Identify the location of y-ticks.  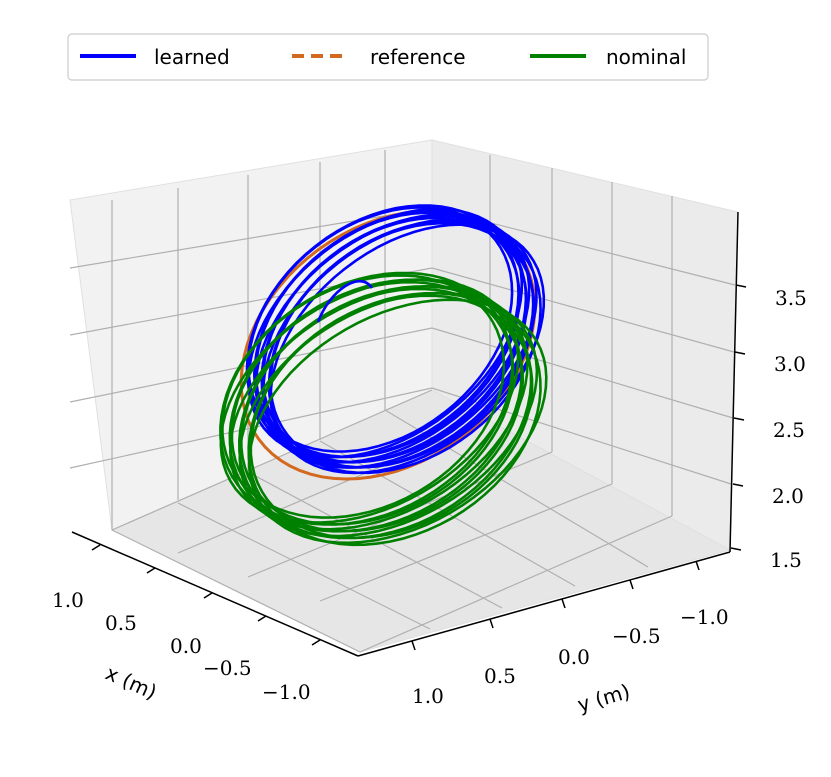
(555, 605).